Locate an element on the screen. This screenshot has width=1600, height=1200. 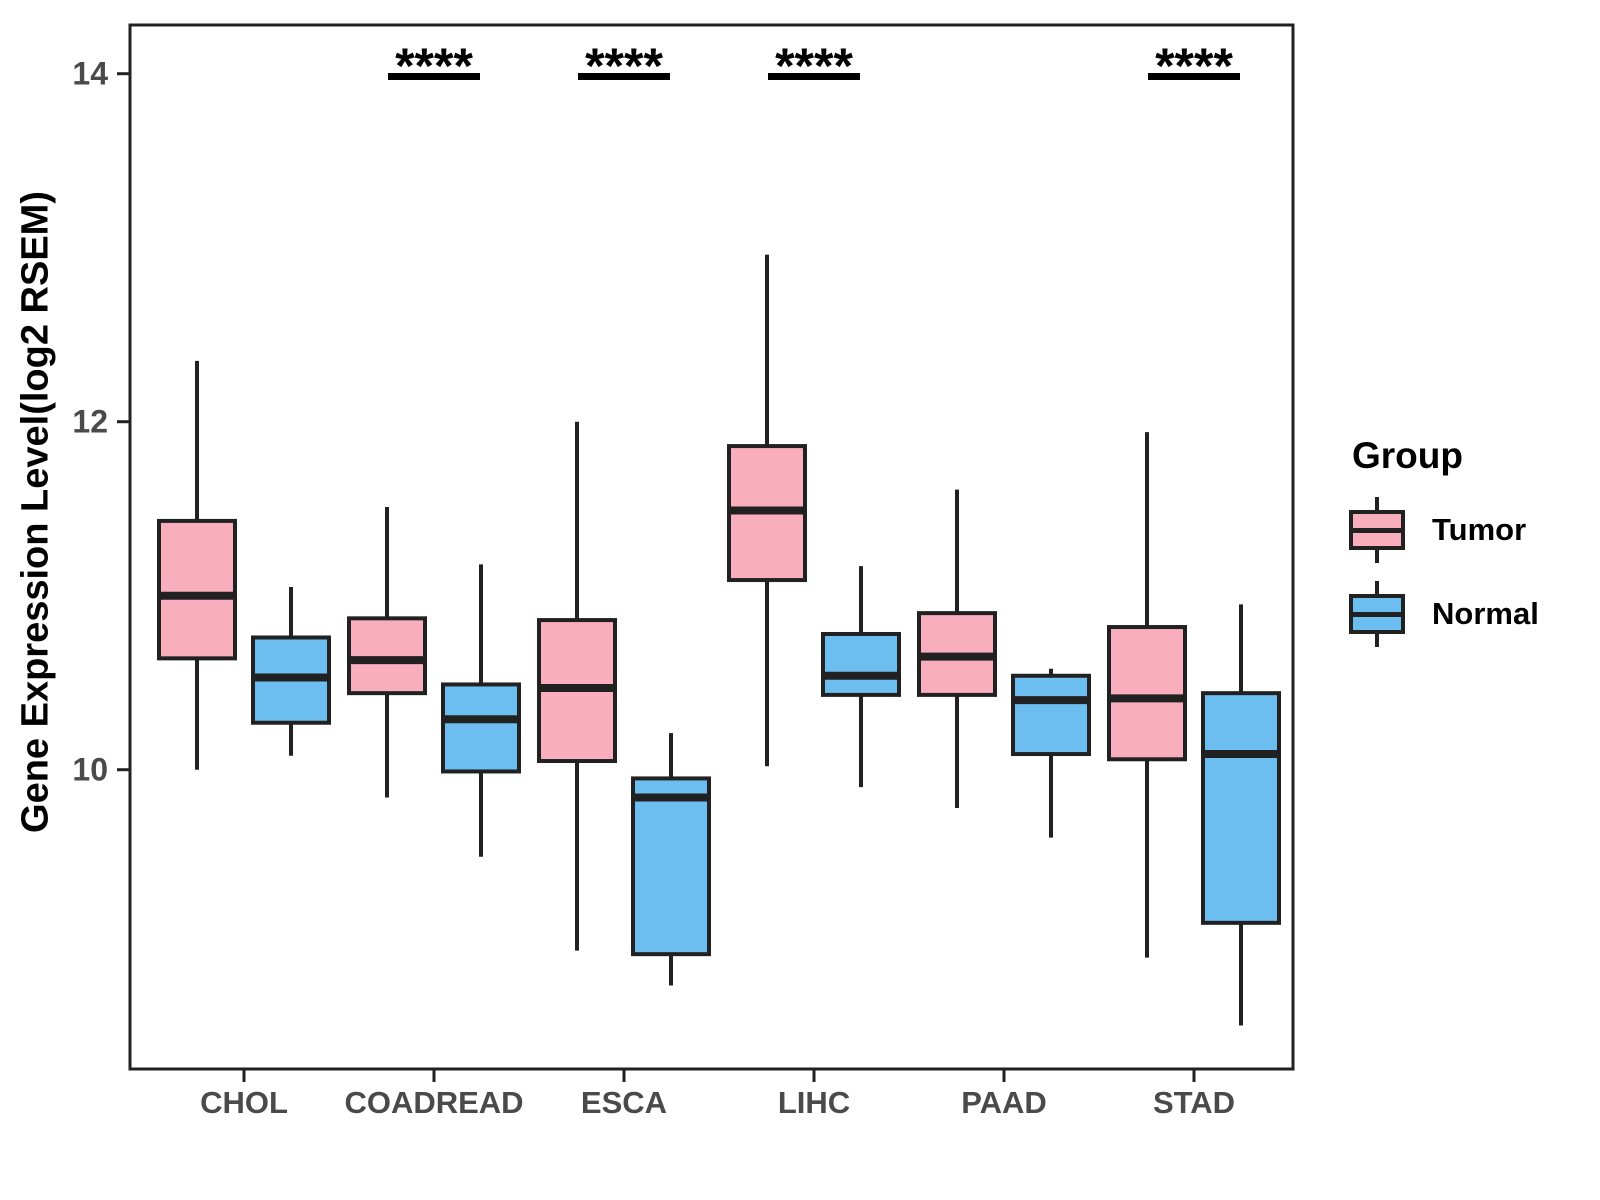
tumor-boxplot-key-icon is located at coordinates (1377, 530).